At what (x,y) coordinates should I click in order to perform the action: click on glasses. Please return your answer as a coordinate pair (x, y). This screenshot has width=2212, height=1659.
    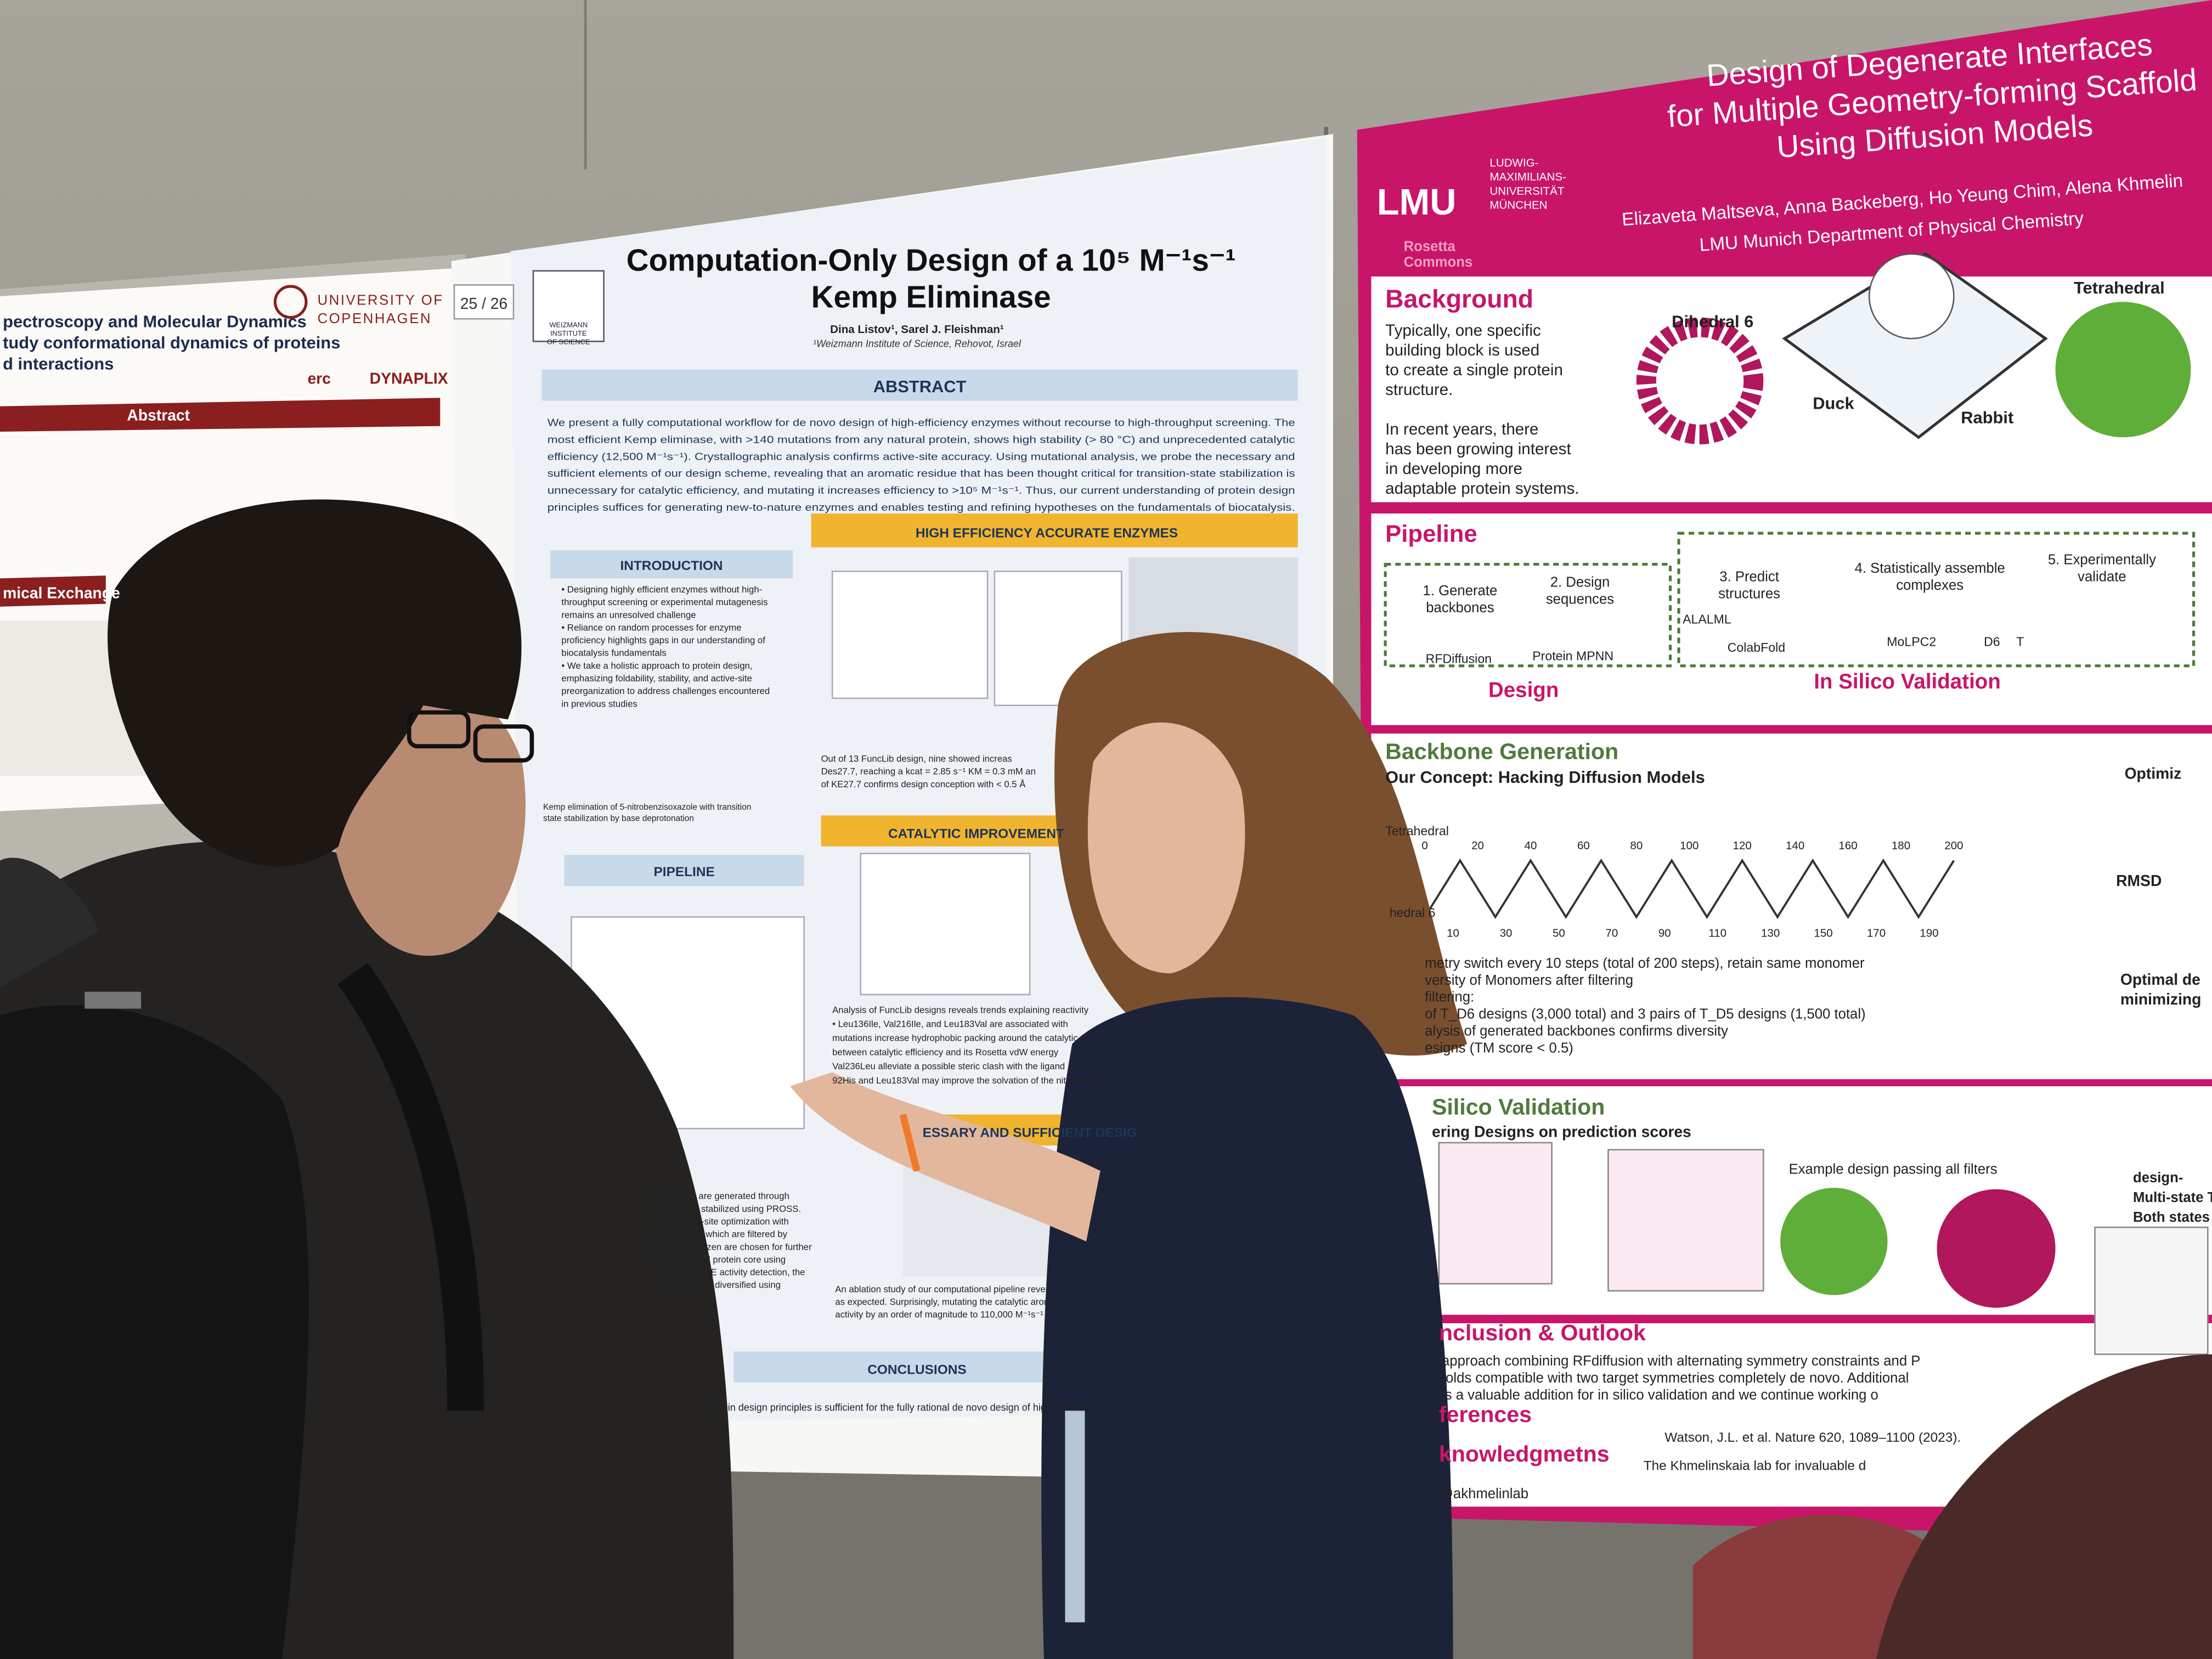
    Looking at the image, I should click on (503, 744).